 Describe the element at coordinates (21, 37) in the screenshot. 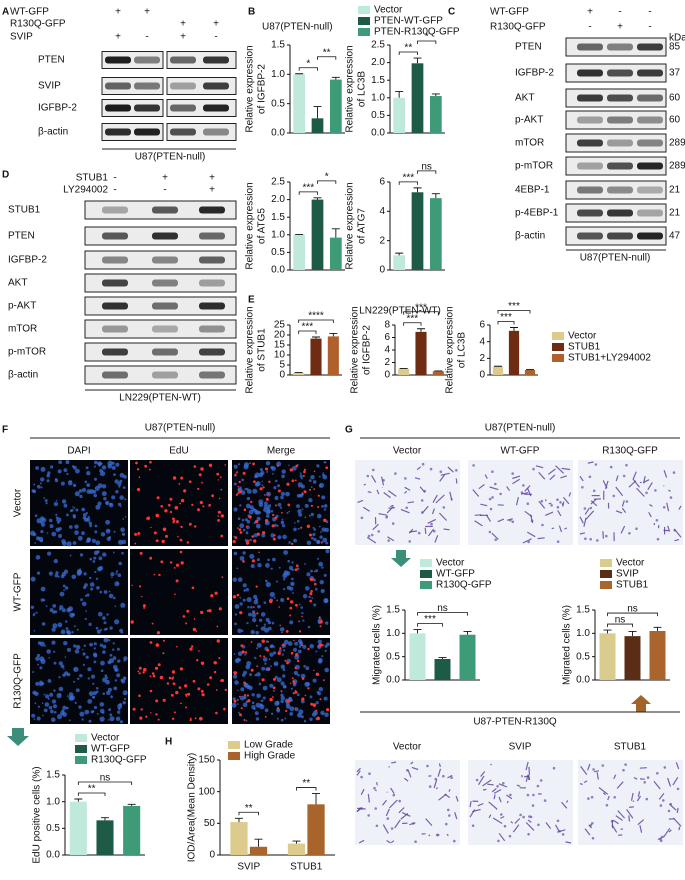

I see `condition-label: SVIP` at that location.